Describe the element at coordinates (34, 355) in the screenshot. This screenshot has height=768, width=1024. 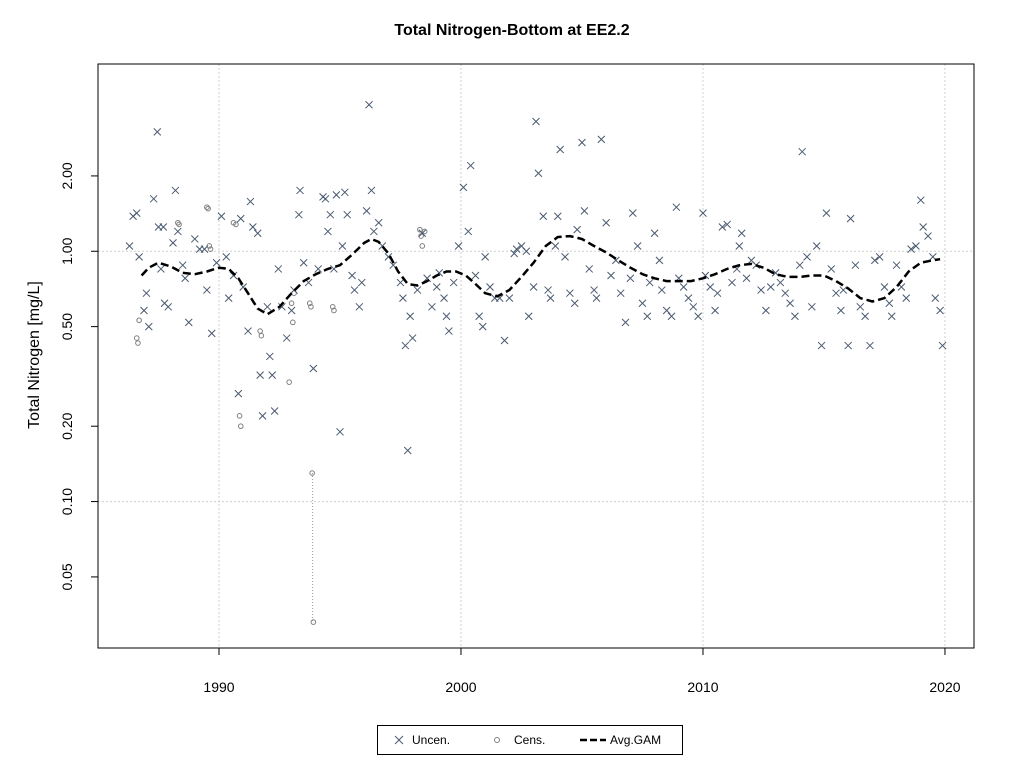
I see `y-axis-label: Total Nitrogen [mg/L]` at that location.